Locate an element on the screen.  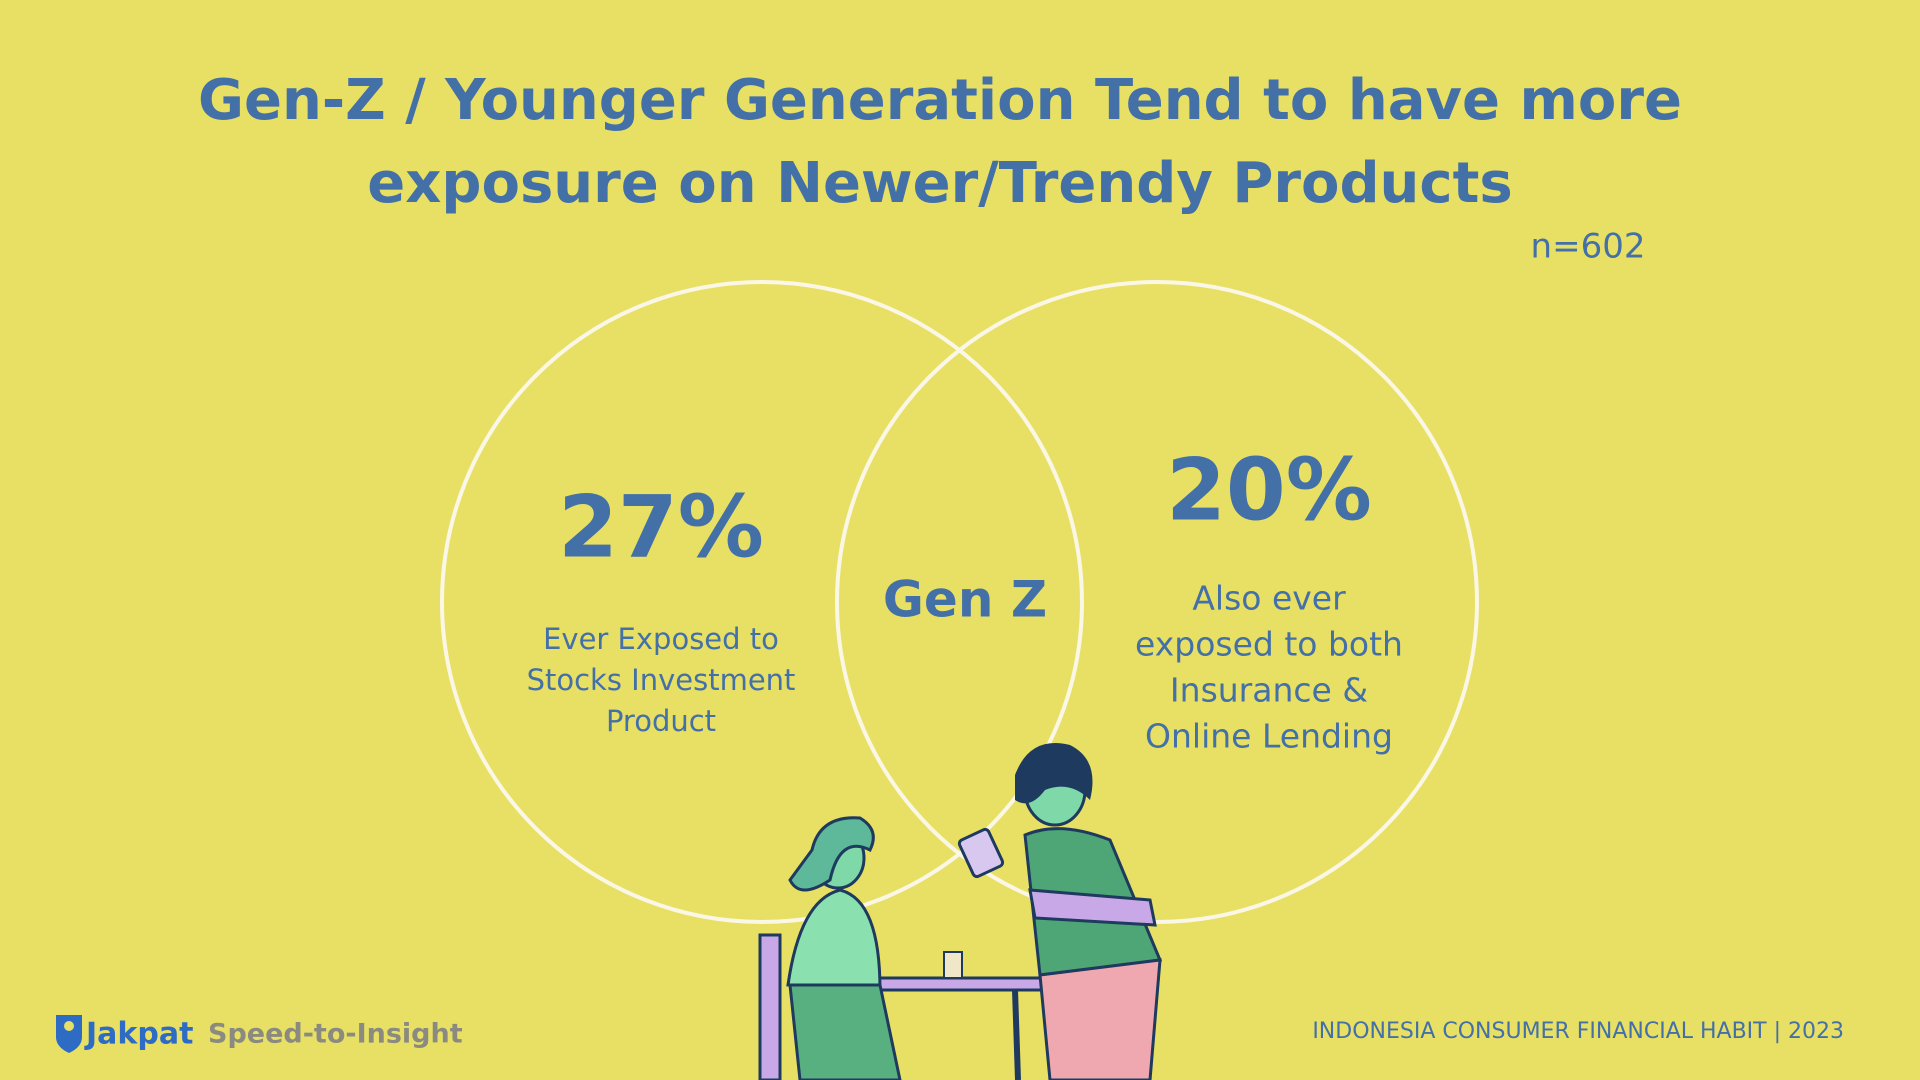
brand-logo is located at coordinates (69, 1034).